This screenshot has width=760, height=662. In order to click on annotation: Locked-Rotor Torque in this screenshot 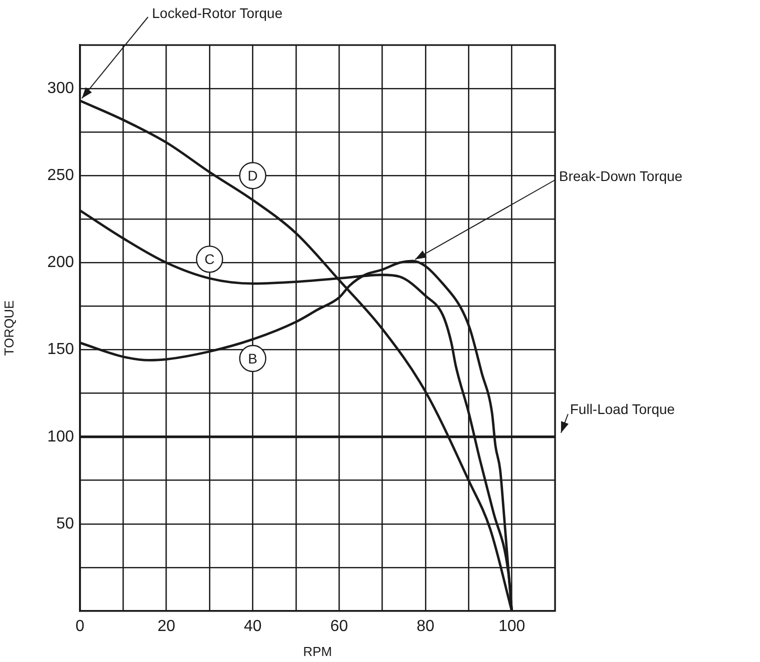, I will do `click(217, 12)`.